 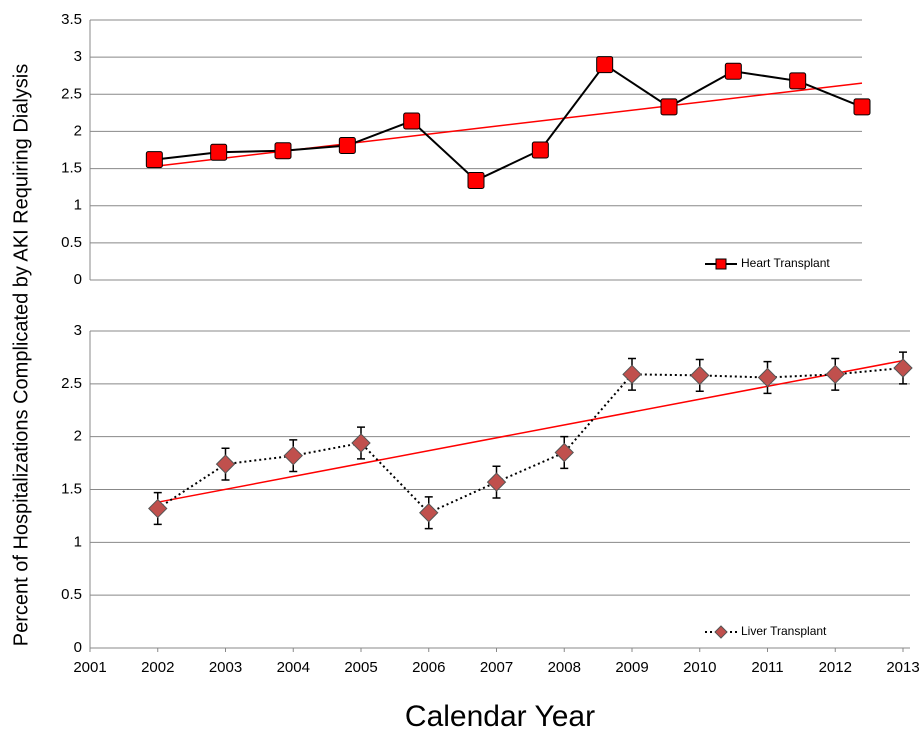 I want to click on x-tick-label: 2006, so click(x=428, y=667).